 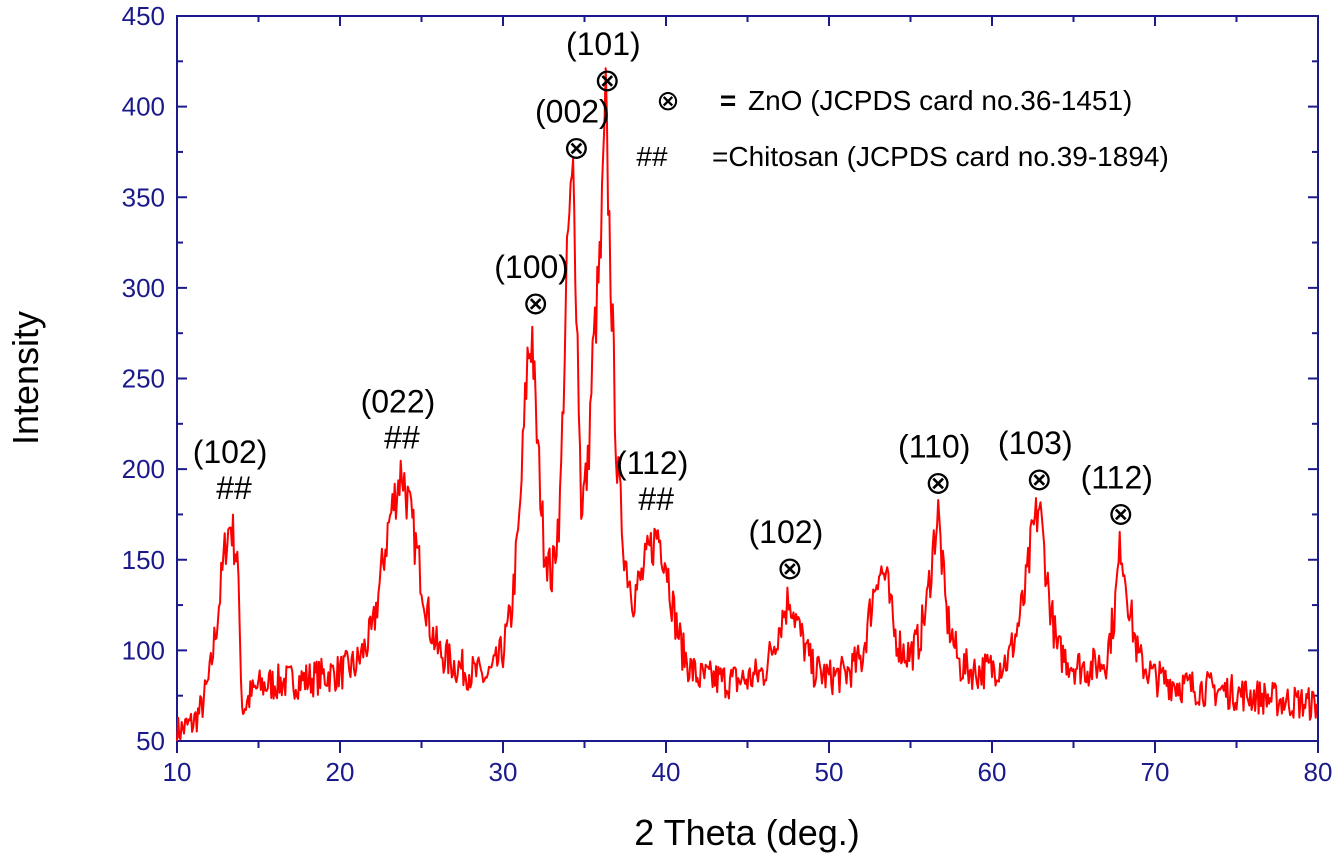 I want to click on peak-label: ⊗(101), so click(x=603, y=62).